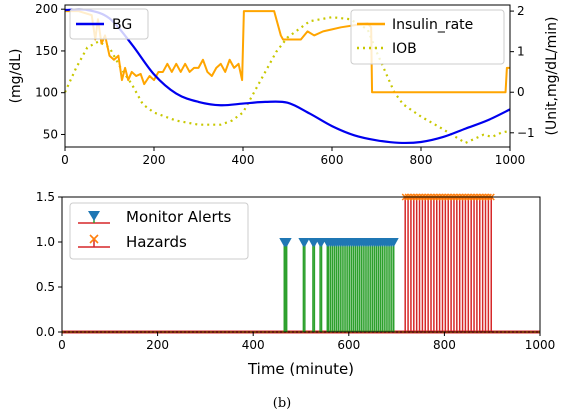 The width and height of the screenshot is (564, 414). I want to click on y-tick-label: 50, so click(50, 134).